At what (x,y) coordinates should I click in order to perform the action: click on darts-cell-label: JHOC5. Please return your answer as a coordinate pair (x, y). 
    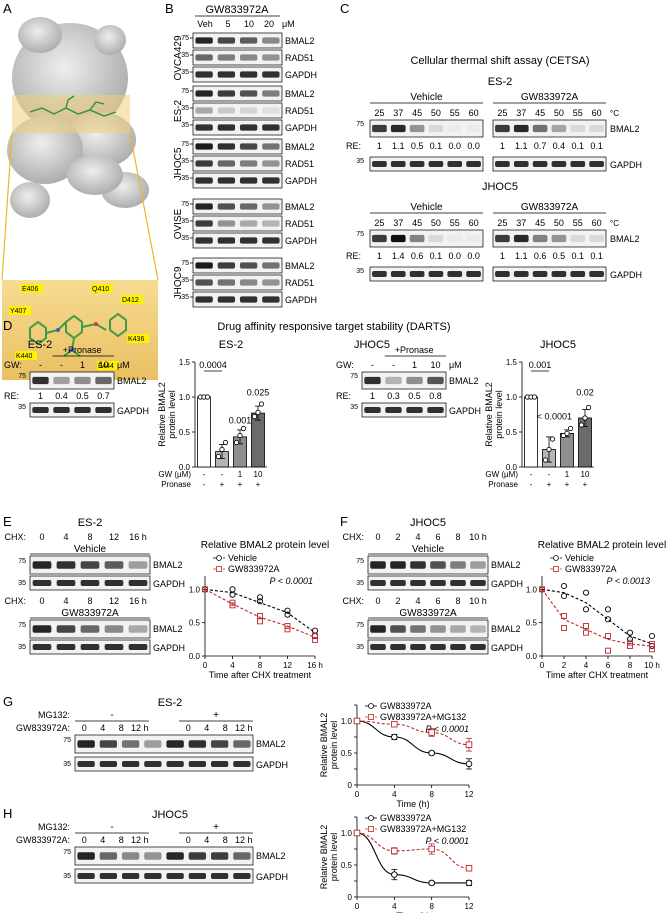
    Looking at the image, I should click on (372, 345).